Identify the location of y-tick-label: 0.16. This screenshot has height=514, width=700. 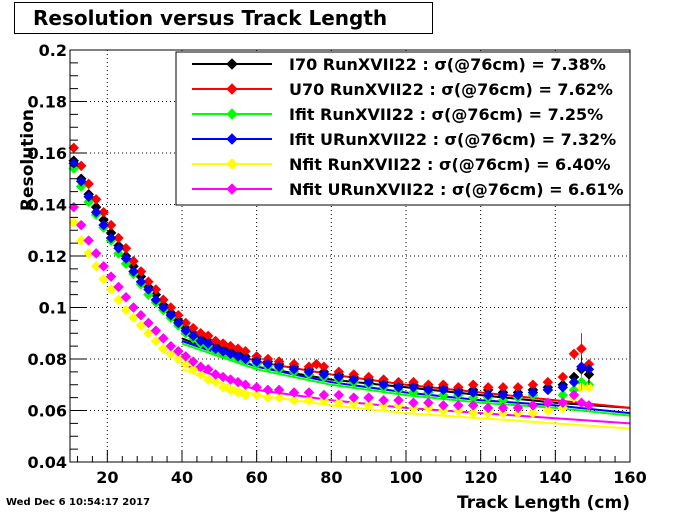
(47, 153).